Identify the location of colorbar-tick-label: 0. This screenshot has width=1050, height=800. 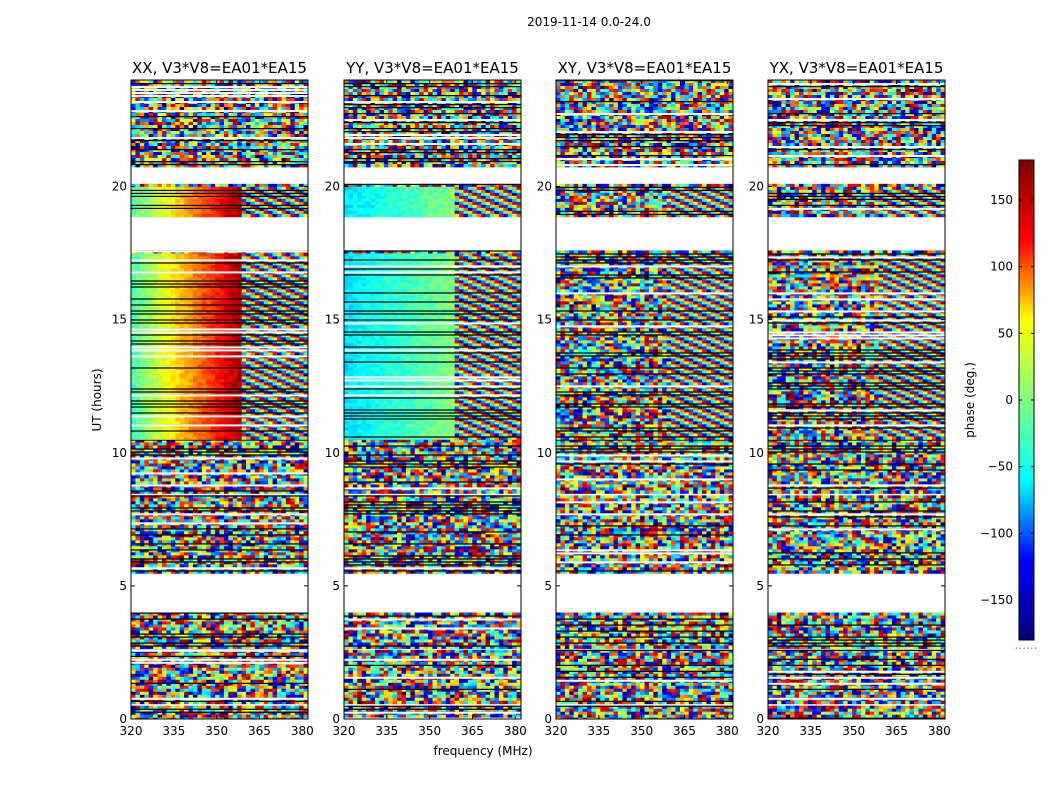
(1009, 400).